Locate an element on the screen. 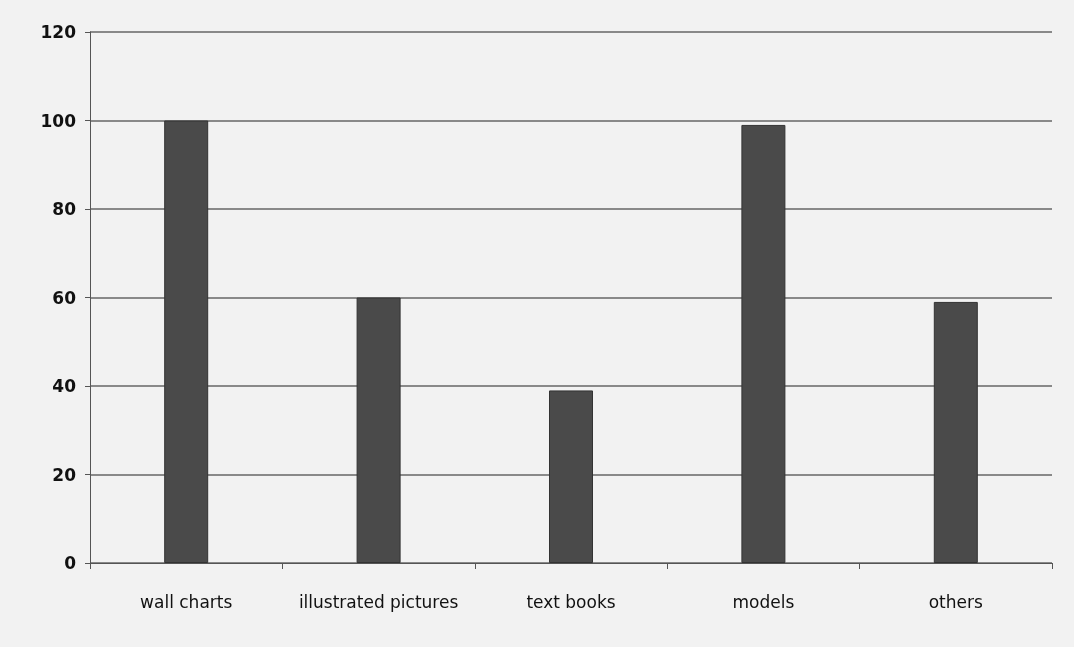 The width and height of the screenshot is (1074, 647). y-tick-label: 120 is located at coordinates (58, 32).